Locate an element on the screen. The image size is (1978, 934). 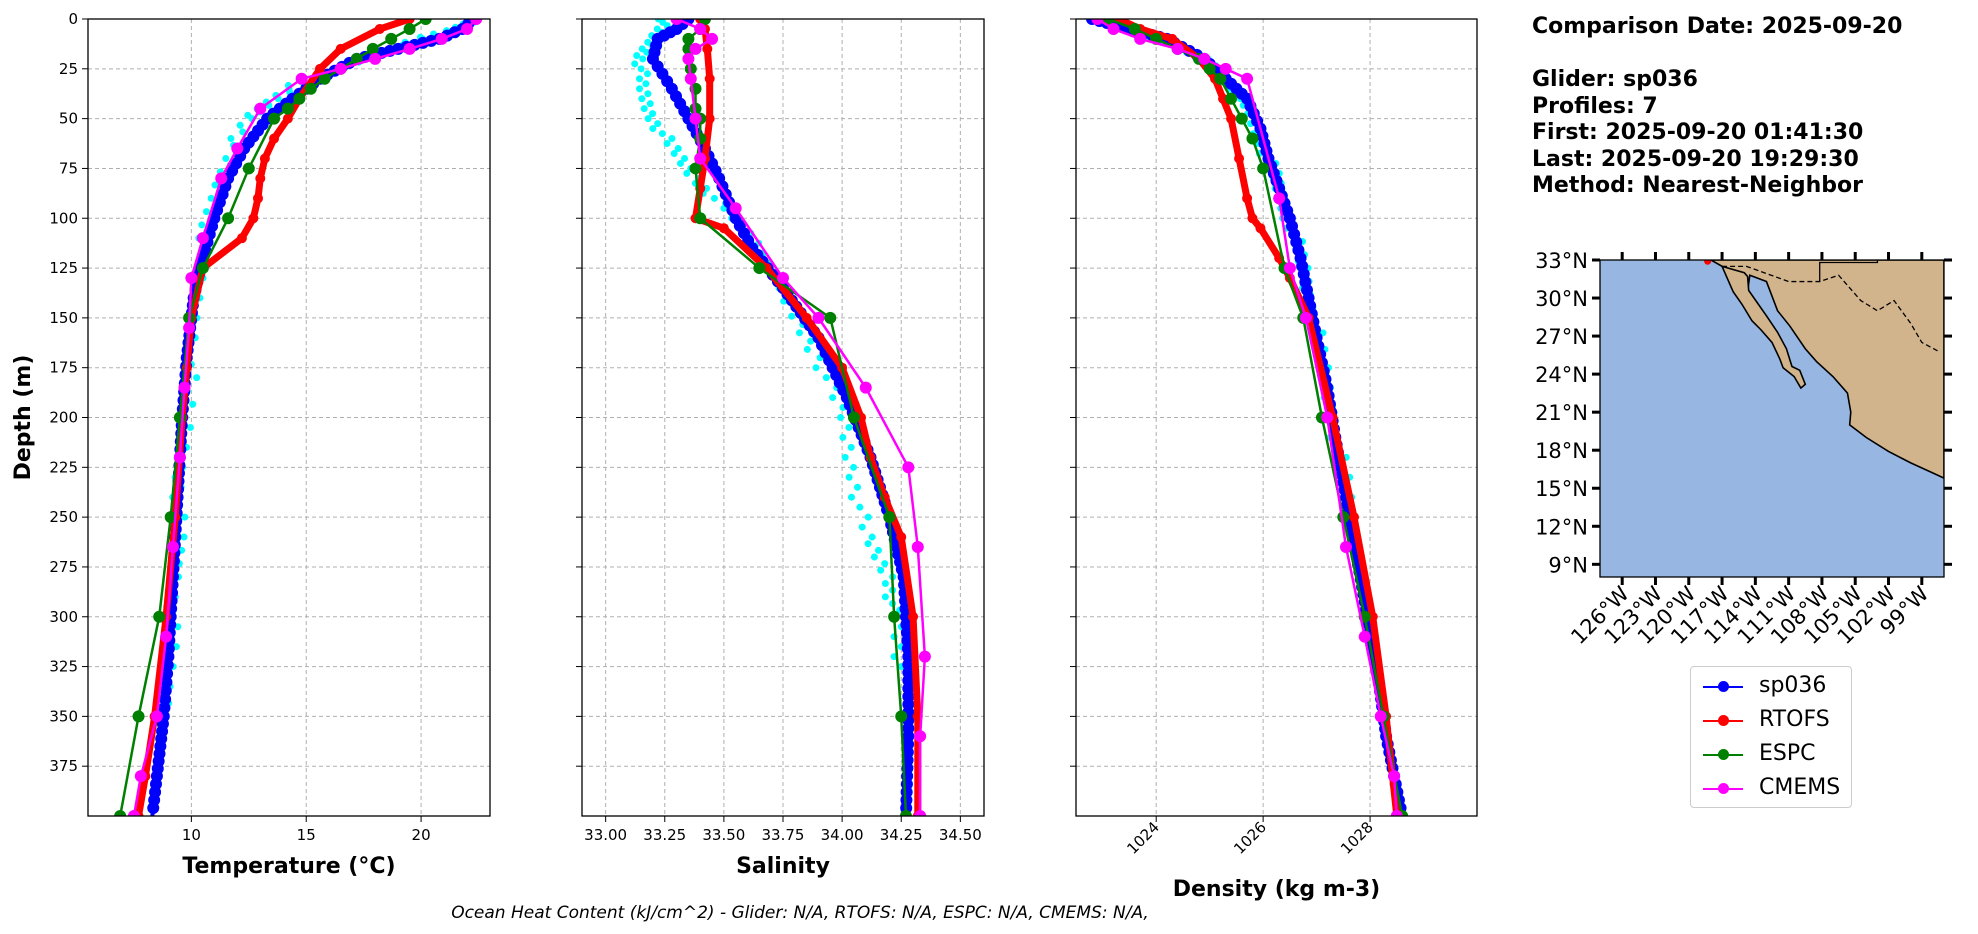
y-tick-label: 0 is located at coordinates (73, 19).